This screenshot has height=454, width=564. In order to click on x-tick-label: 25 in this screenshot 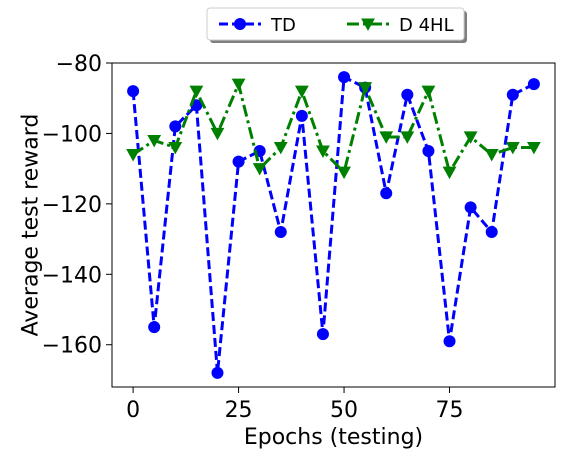, I will do `click(239, 410)`.